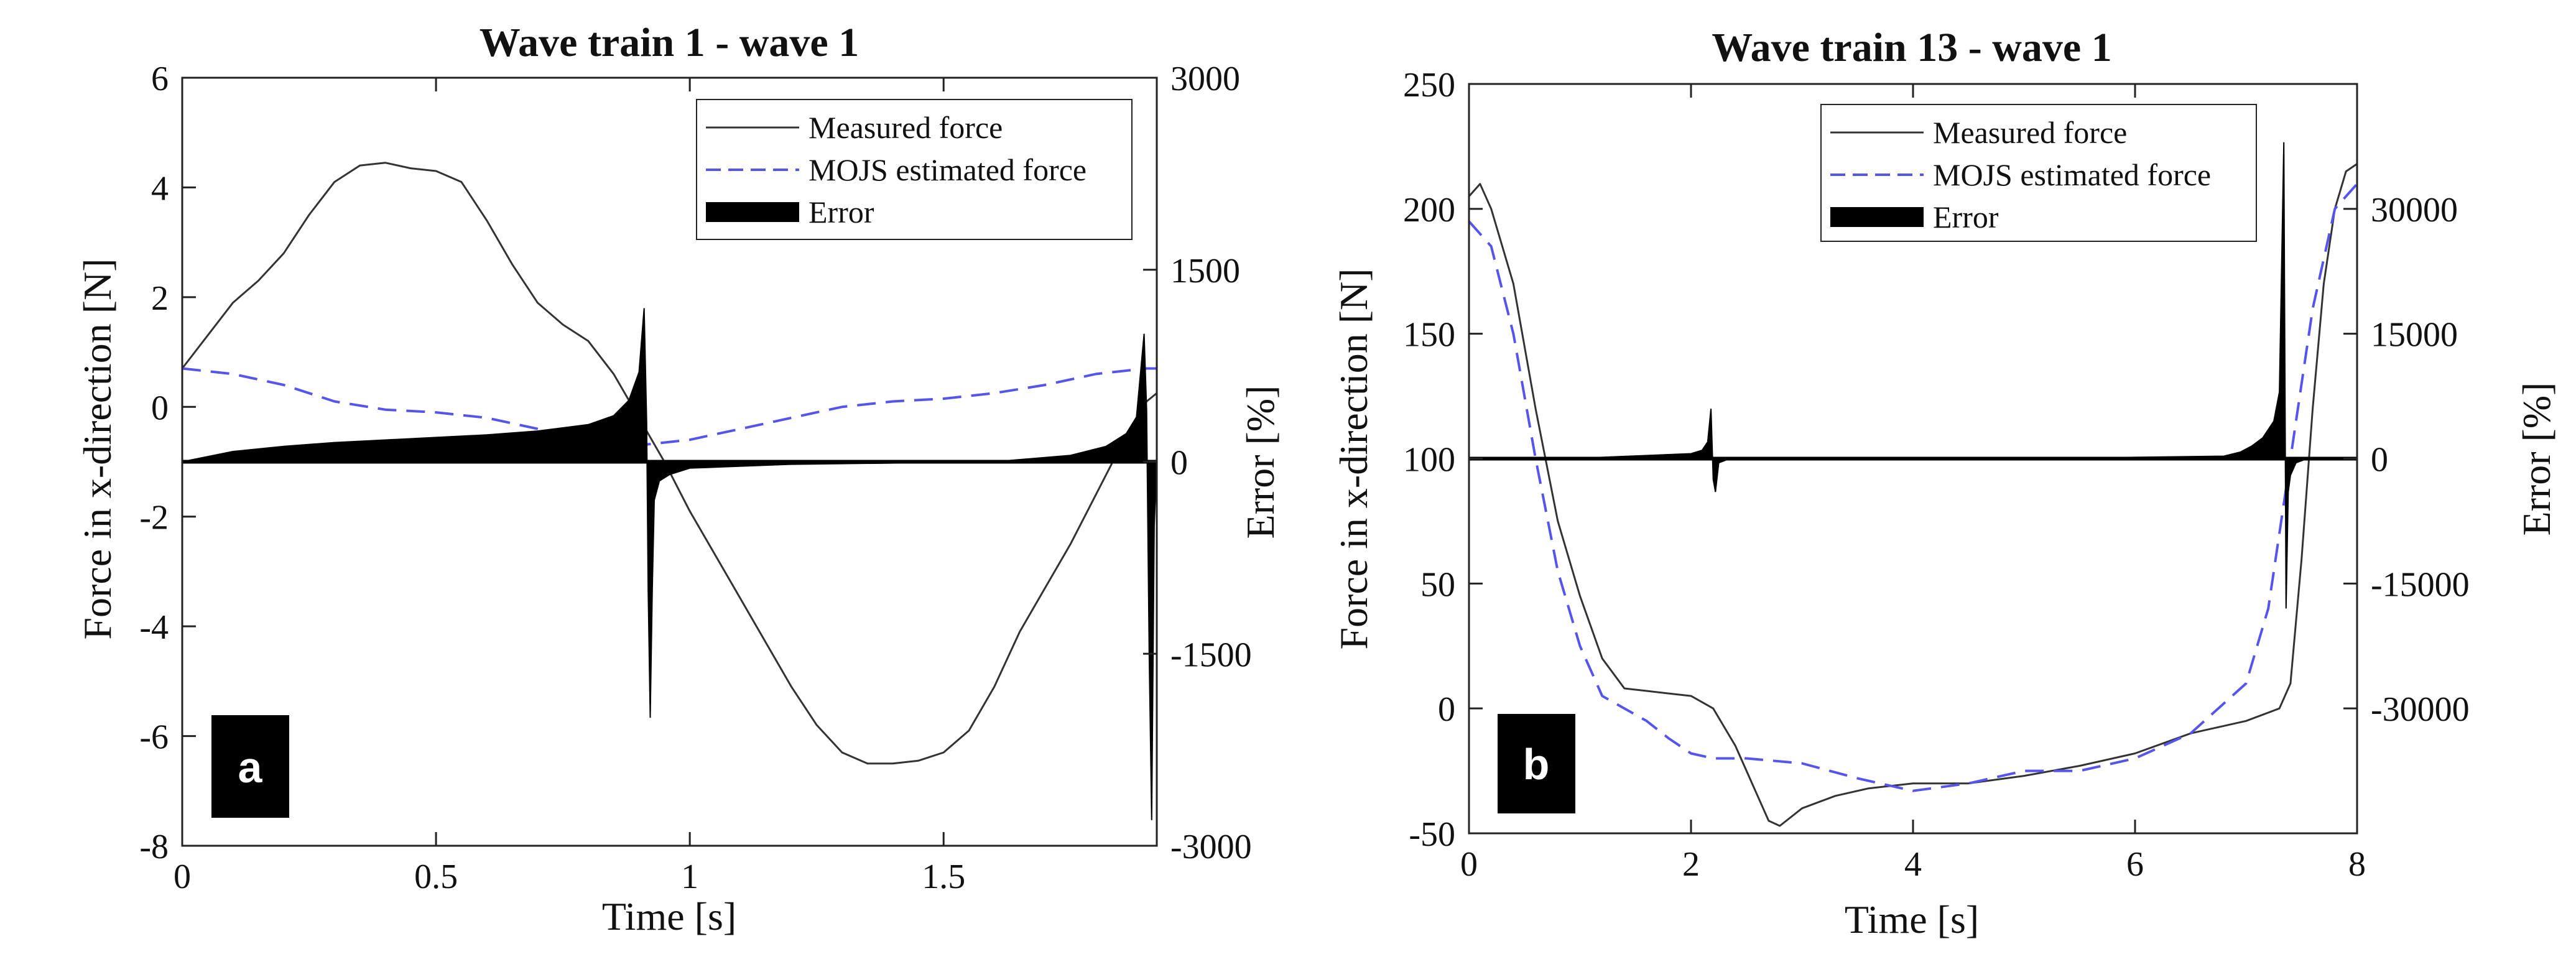 The height and width of the screenshot is (972, 2576). Describe the element at coordinates (669, 916) in the screenshot. I see `panel-a-xlabel: Time [s]` at that location.